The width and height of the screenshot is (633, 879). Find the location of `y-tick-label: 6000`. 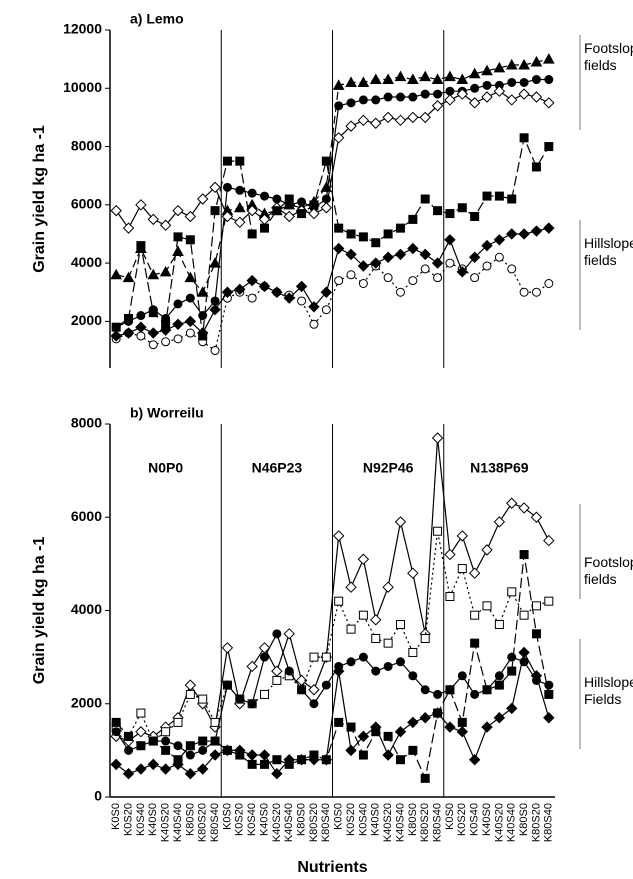

y-tick-label: 6000 is located at coordinates (86, 516).